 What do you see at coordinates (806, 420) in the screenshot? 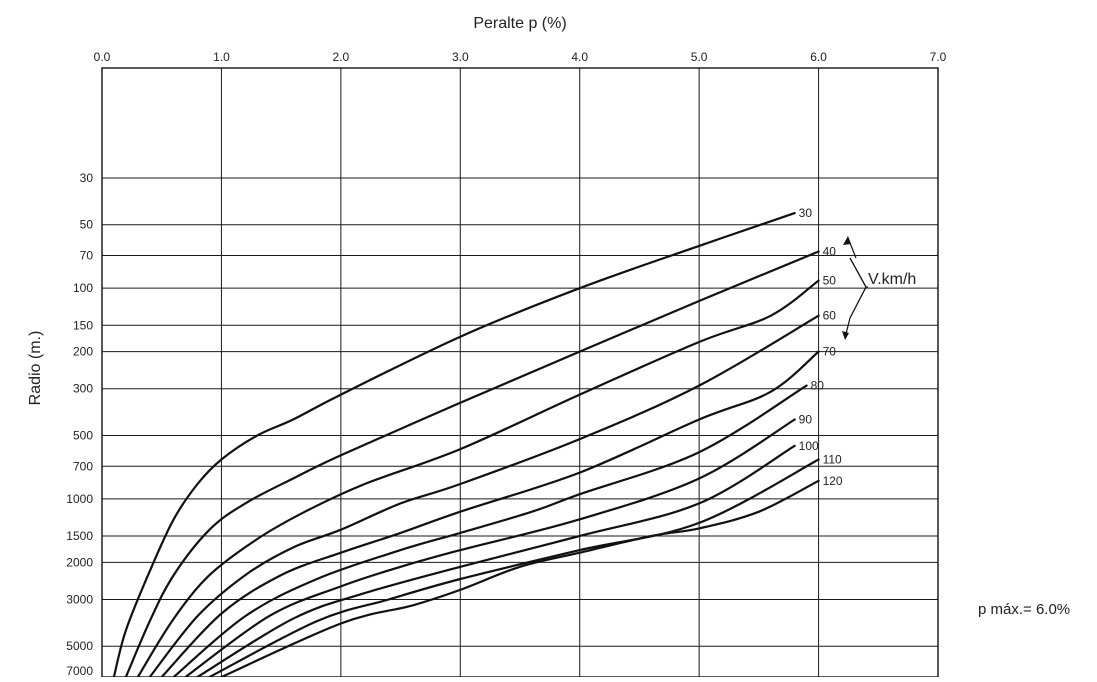
I see `curve-label-v90: 90` at bounding box center [806, 420].